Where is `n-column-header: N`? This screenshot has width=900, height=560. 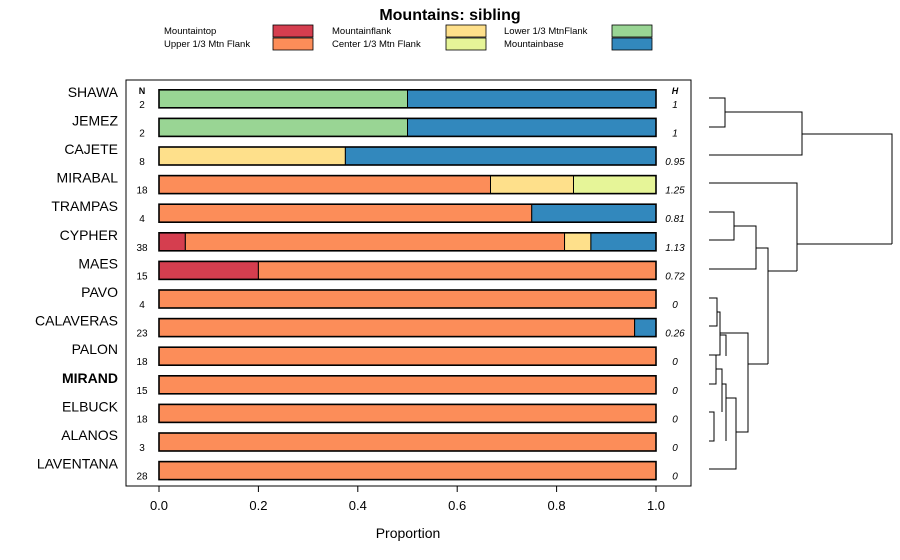
n-column-header: N is located at coordinates (142, 91).